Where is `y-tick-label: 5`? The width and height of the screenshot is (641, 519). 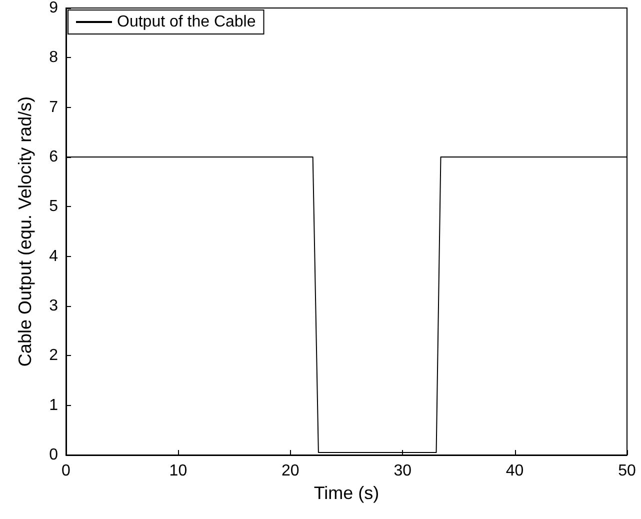 y-tick-label: 5 is located at coordinates (53, 207).